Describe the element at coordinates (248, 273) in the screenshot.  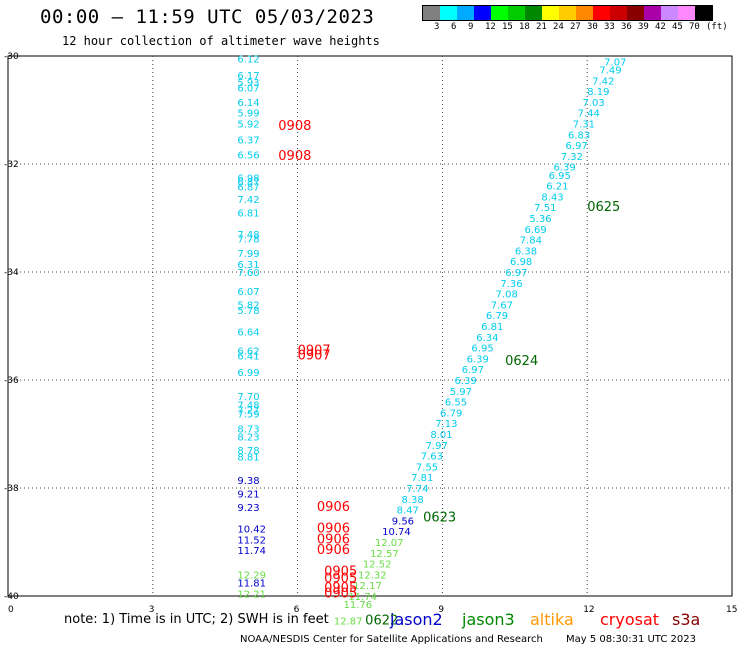
I see `wave-height-value: 7.60` at that location.